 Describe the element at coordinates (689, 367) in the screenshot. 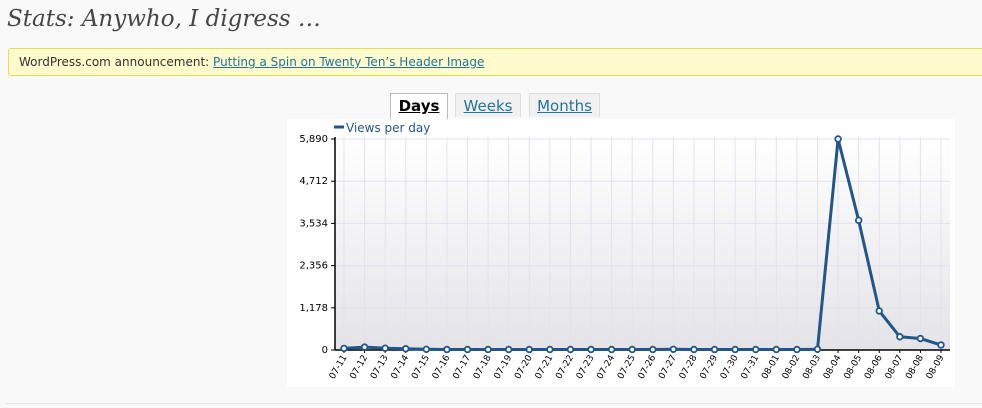

I see `x-tick-label: 07-28` at that location.